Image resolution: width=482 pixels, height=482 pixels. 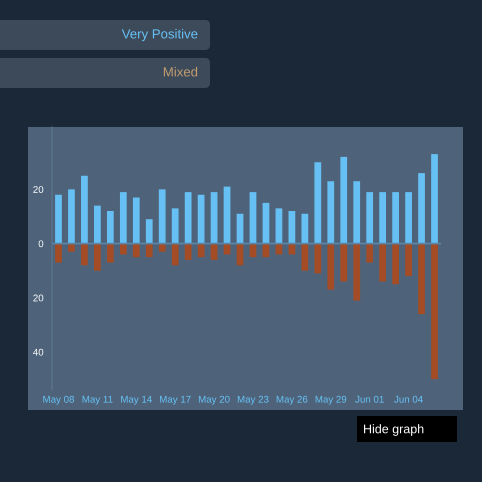 I want to click on x-tick-label: May 08, so click(x=58, y=400).